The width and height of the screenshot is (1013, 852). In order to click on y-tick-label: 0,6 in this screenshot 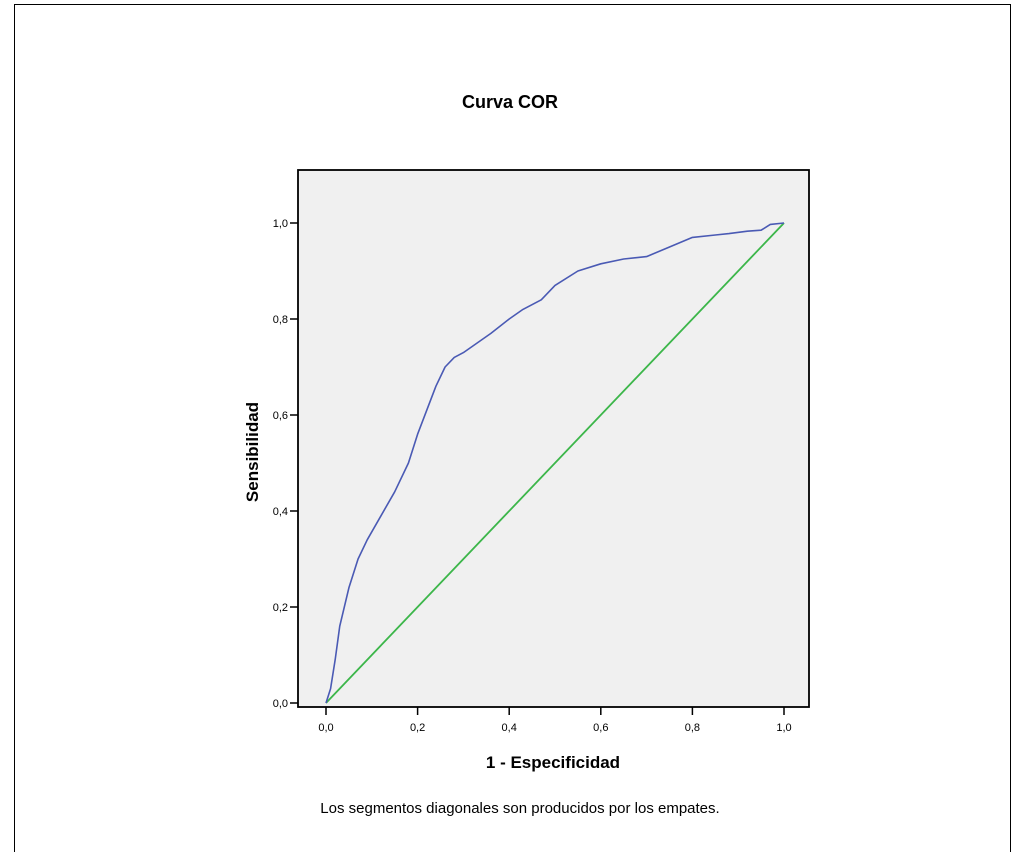, I will do `click(280, 416)`.